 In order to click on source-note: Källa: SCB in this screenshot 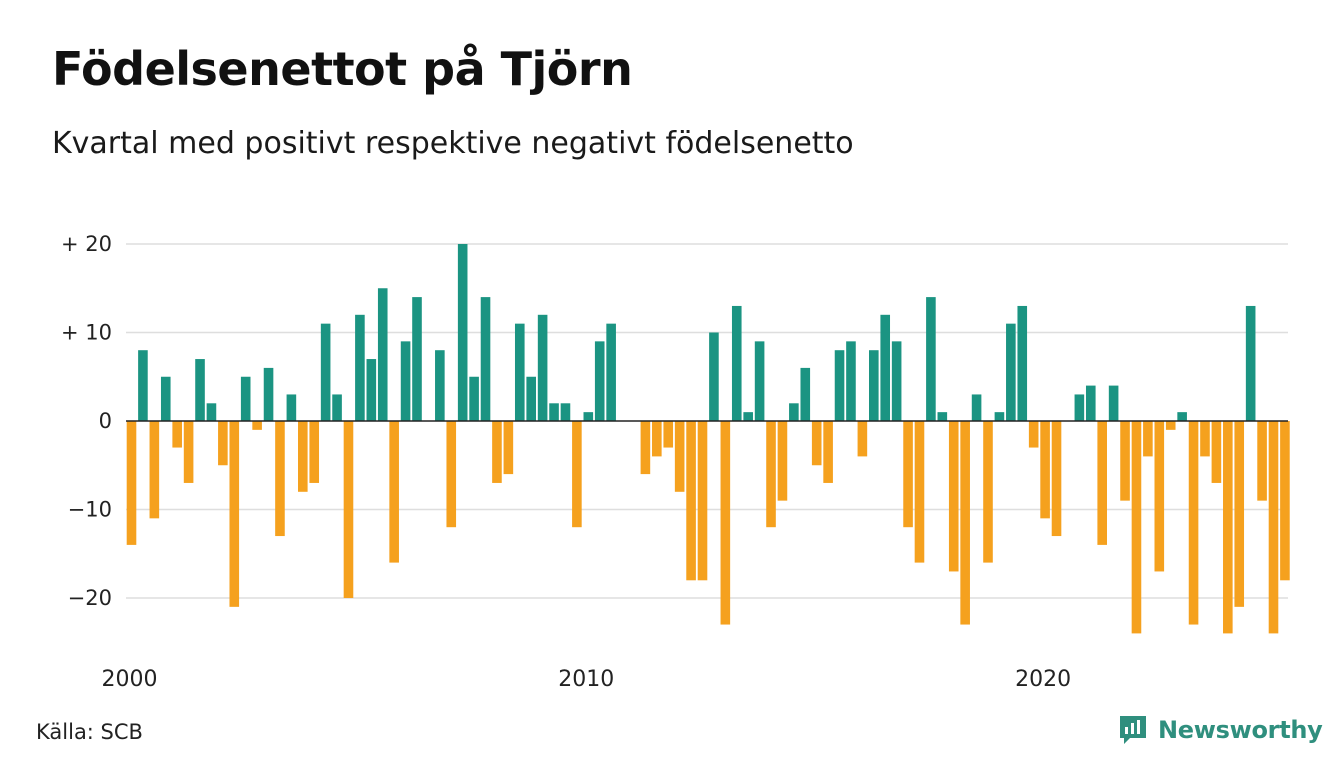, I will do `click(89, 732)`.